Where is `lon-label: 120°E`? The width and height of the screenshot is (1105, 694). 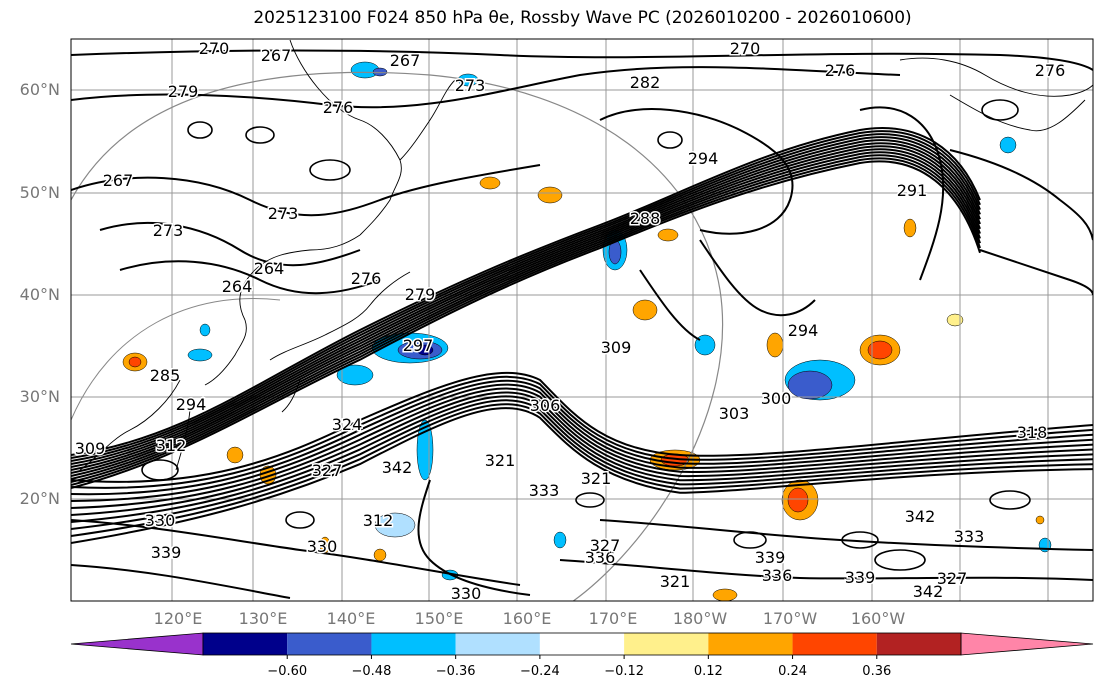 lon-label: 120°E is located at coordinates (178, 618).